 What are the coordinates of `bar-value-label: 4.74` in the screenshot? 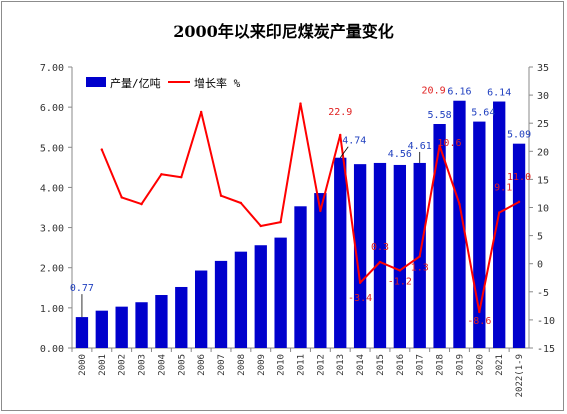 It's located at (354, 141).